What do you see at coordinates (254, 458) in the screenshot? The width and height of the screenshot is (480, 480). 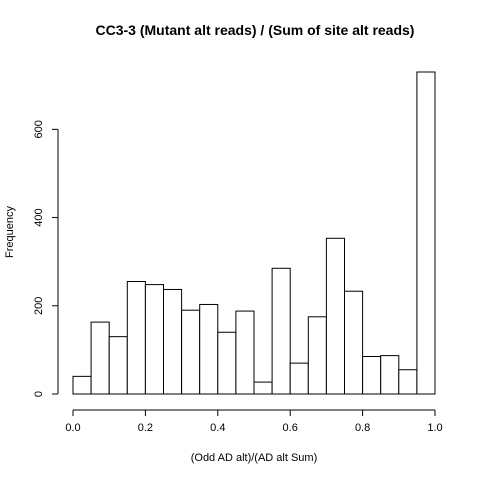 I see `x-axis-label: (Odd AD alt)/(AD alt Sum)` at bounding box center [254, 458].